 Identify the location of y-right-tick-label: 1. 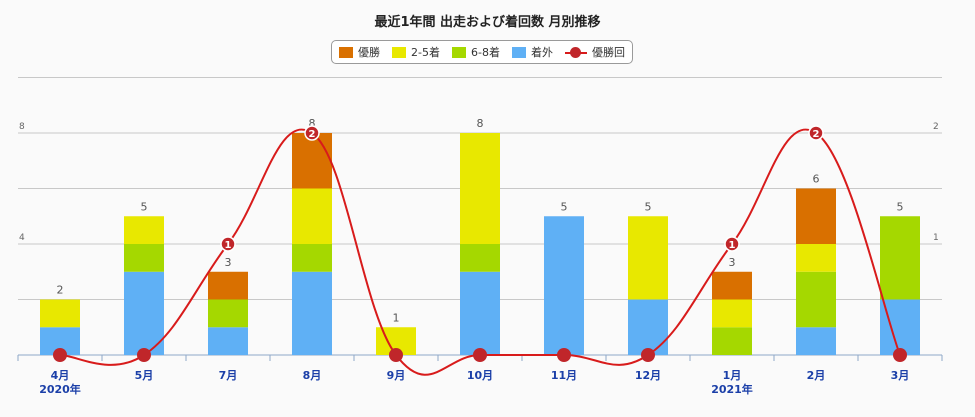
(936, 238).